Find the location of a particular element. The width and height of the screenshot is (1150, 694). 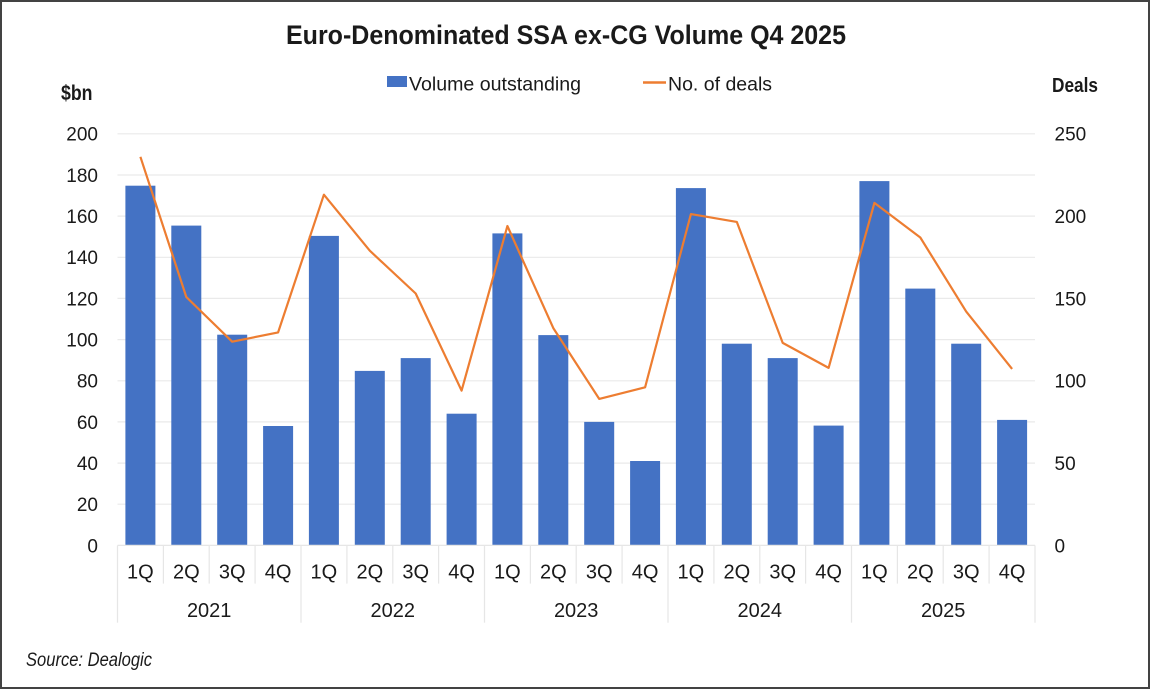

svg-text: Volume outstanding is located at coordinates (495, 85).